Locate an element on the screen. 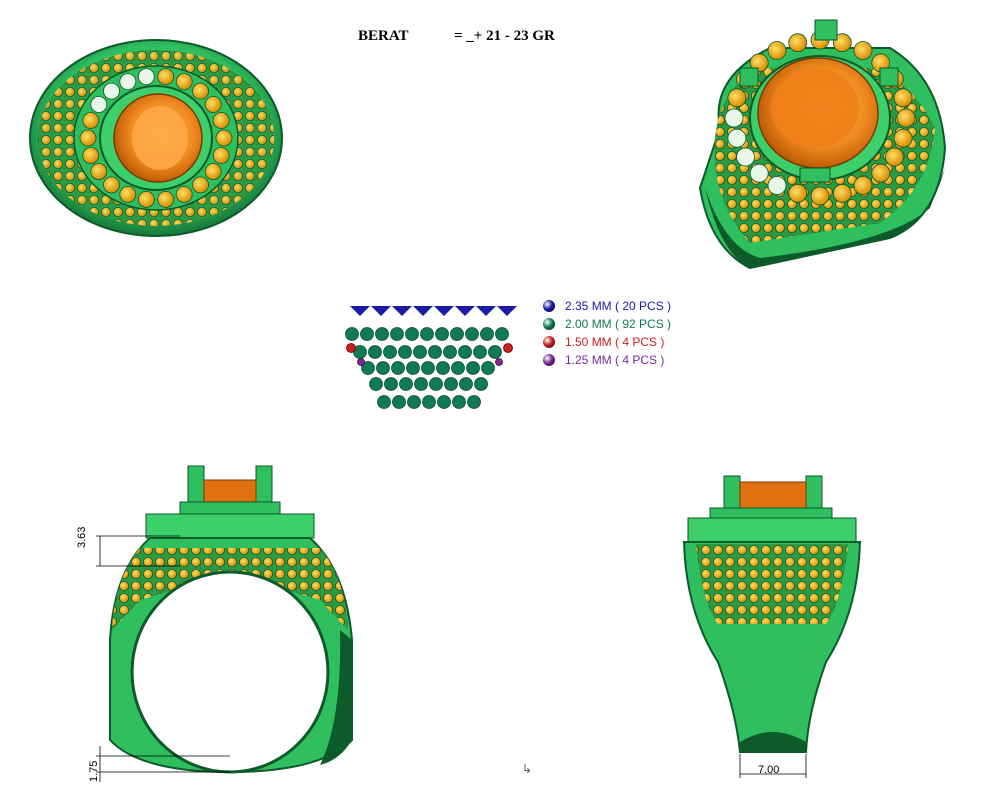 Image resolution: width=994 pixels, height=791 pixels. ring-top-view is located at coordinates (156, 138).